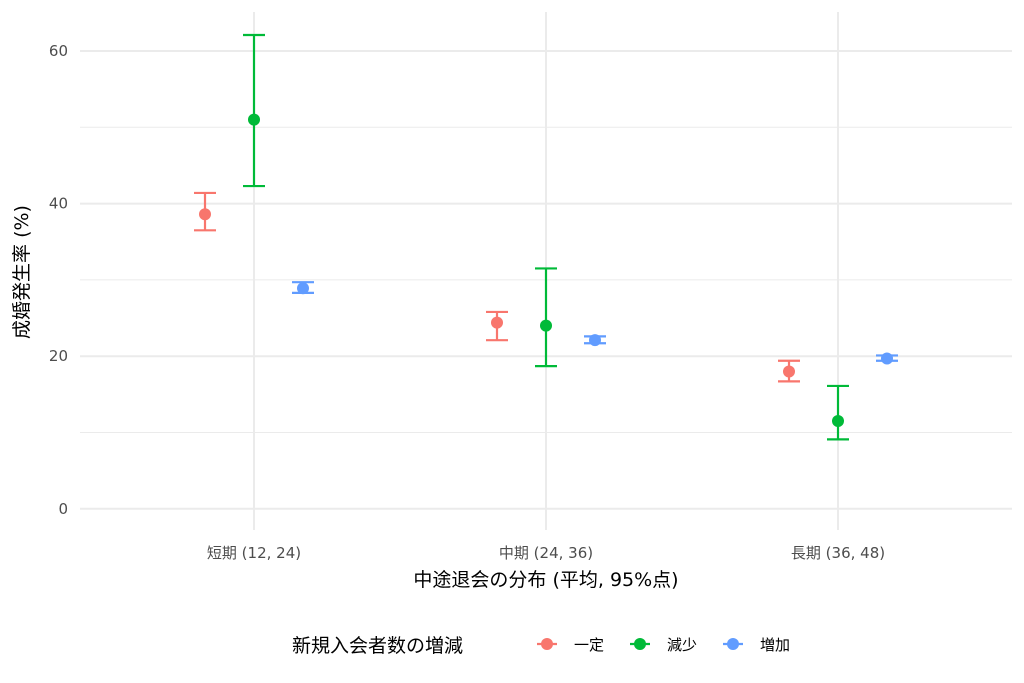 This screenshot has width=1024, height=683. I want to click on y-tick-label: 20, so click(58, 356).